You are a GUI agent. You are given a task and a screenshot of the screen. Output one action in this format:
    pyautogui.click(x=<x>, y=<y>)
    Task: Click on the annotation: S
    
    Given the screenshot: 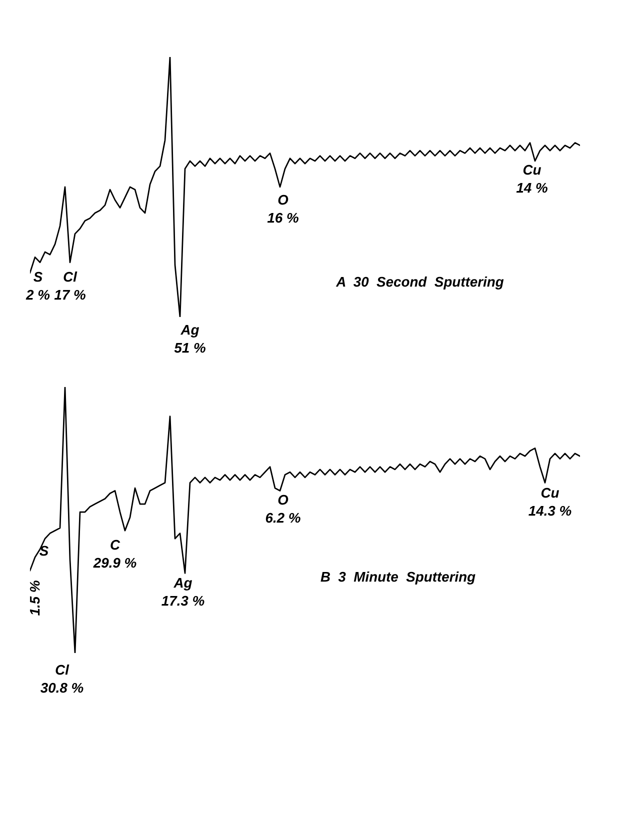 What is the action you would take?
    pyautogui.click(x=44, y=551)
    